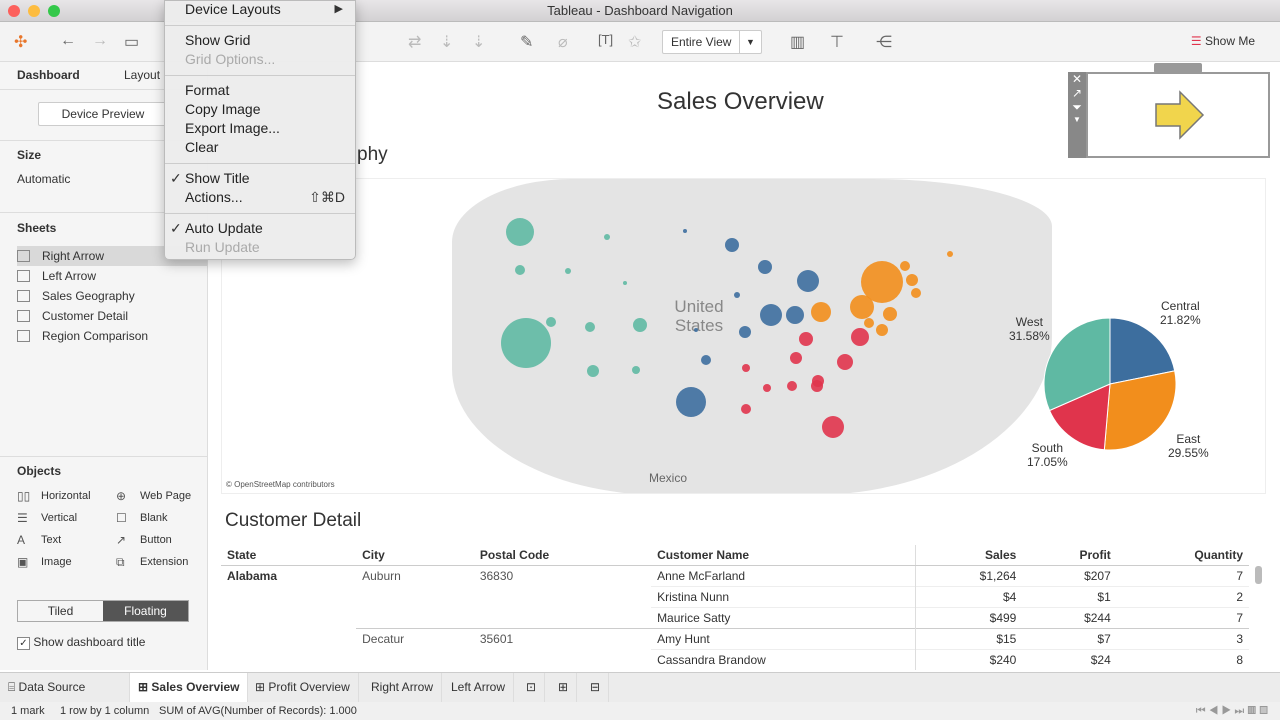  Describe the element at coordinates (479, 42) in the screenshot. I see `sort-desc-icon: ⇣` at that location.